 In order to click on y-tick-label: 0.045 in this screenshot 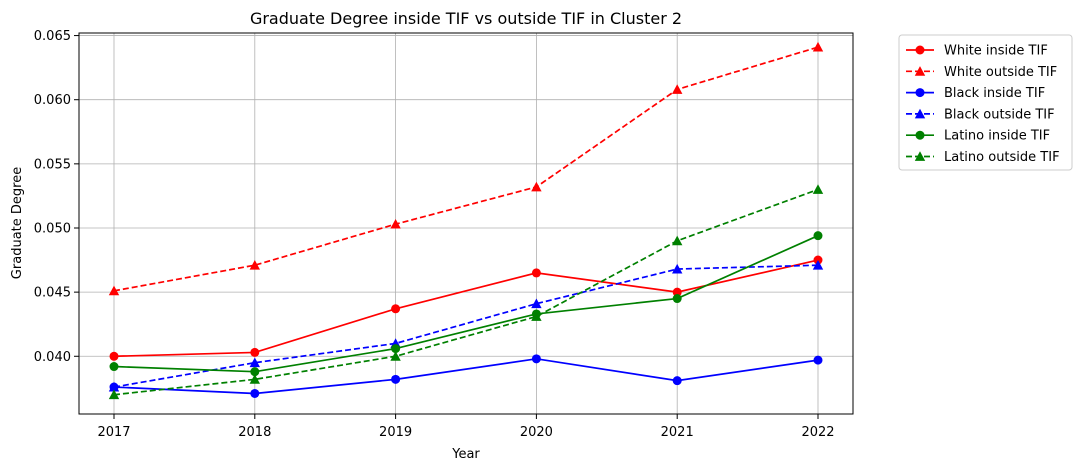, I will do `click(52, 293)`.